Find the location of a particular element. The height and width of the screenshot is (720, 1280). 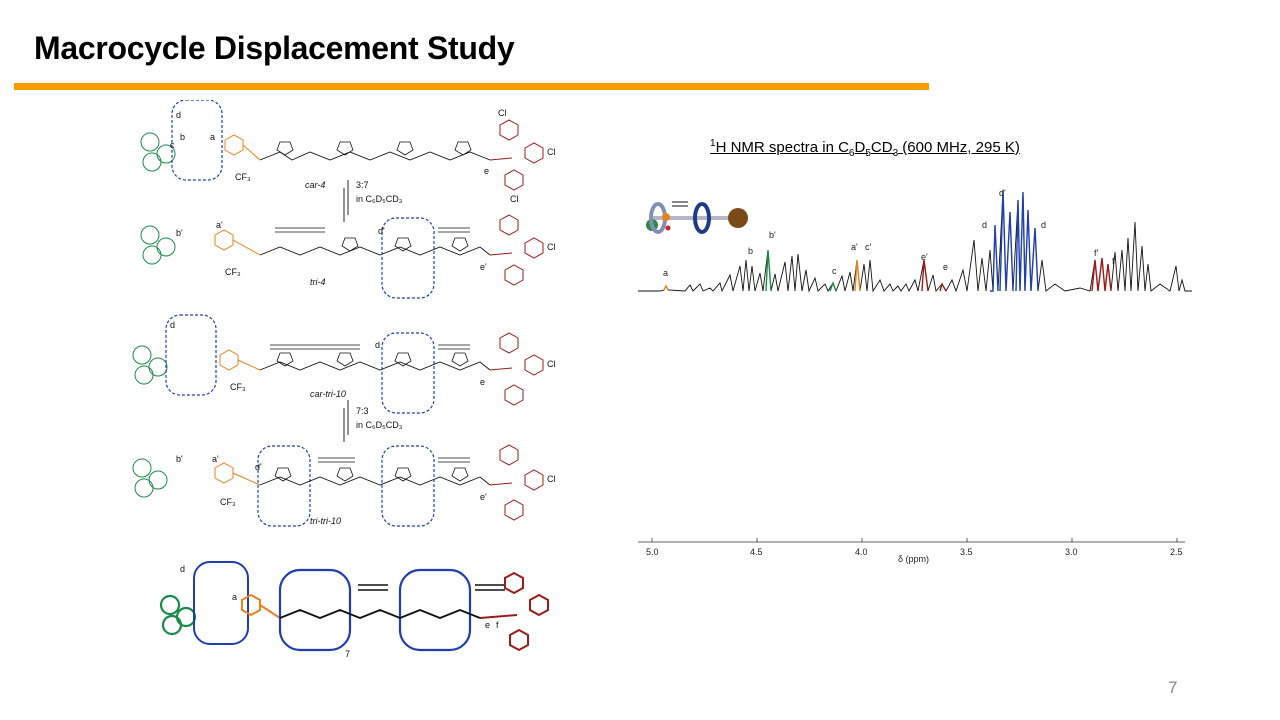

equilibrium-arrows-1: 3:7 in C₆D₅CD₃ is located at coordinates (373, 201).